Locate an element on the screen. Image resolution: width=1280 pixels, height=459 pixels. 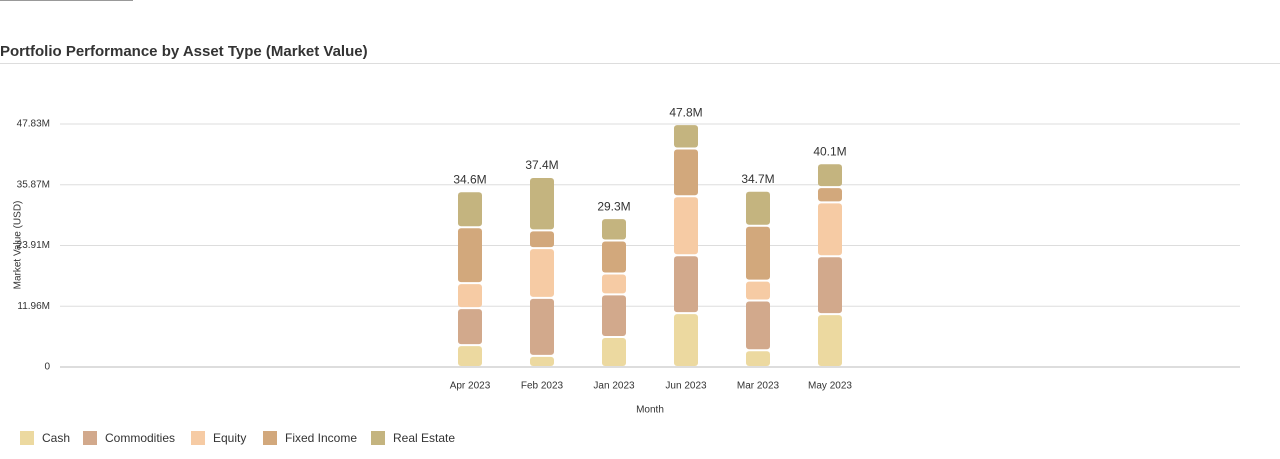
y-tick-label: 35.87M is located at coordinates (33, 184).